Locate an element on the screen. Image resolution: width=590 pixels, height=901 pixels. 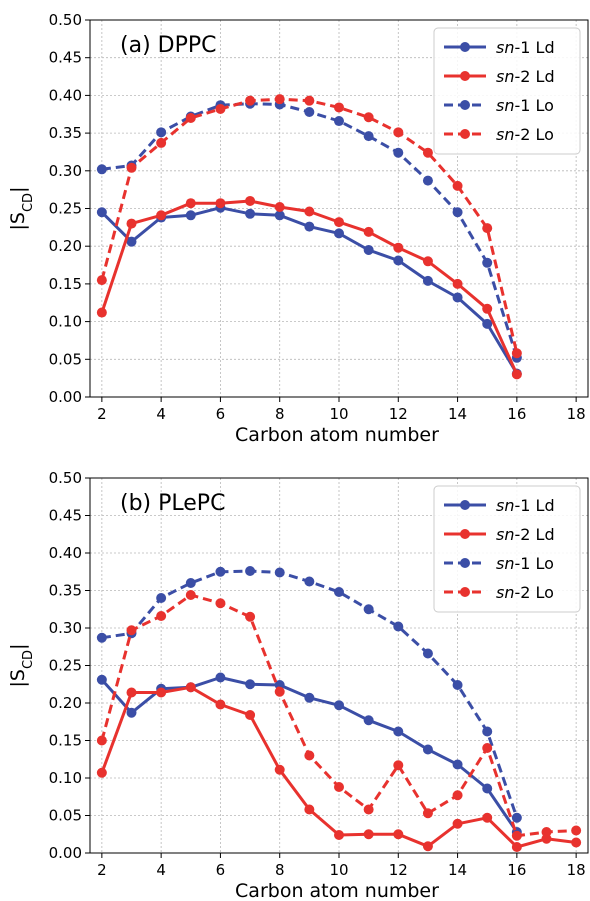
panel-2-title: (b) PLePC is located at coordinates (172, 503).